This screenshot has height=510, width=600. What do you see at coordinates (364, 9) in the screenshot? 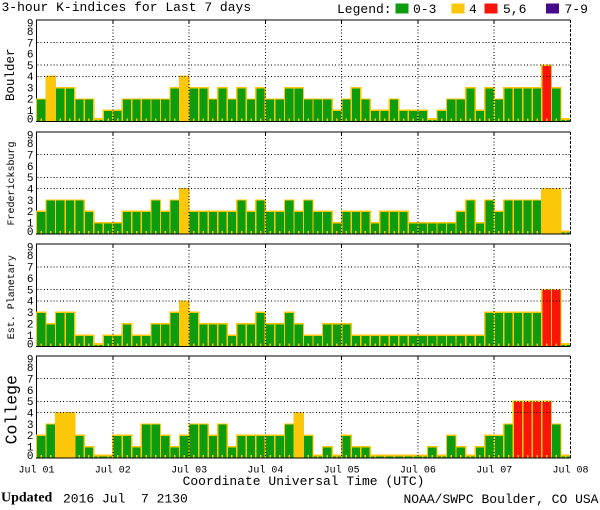
I see `svg-text: Legend:` at bounding box center [364, 9].